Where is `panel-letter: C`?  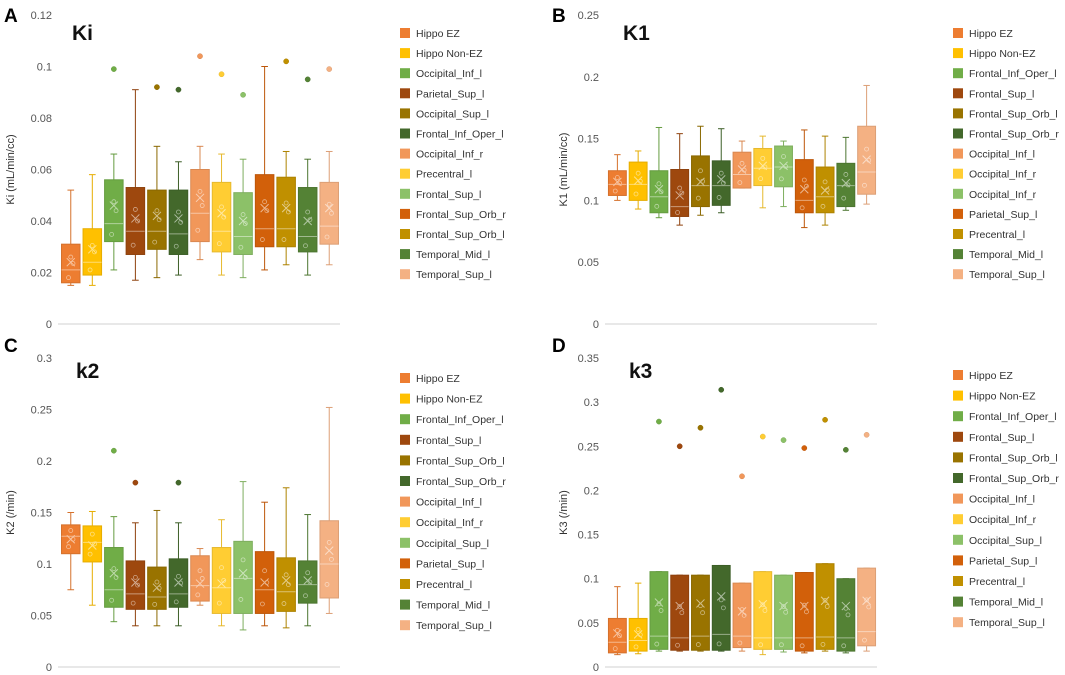 panel-letter: C is located at coordinates (11, 346).